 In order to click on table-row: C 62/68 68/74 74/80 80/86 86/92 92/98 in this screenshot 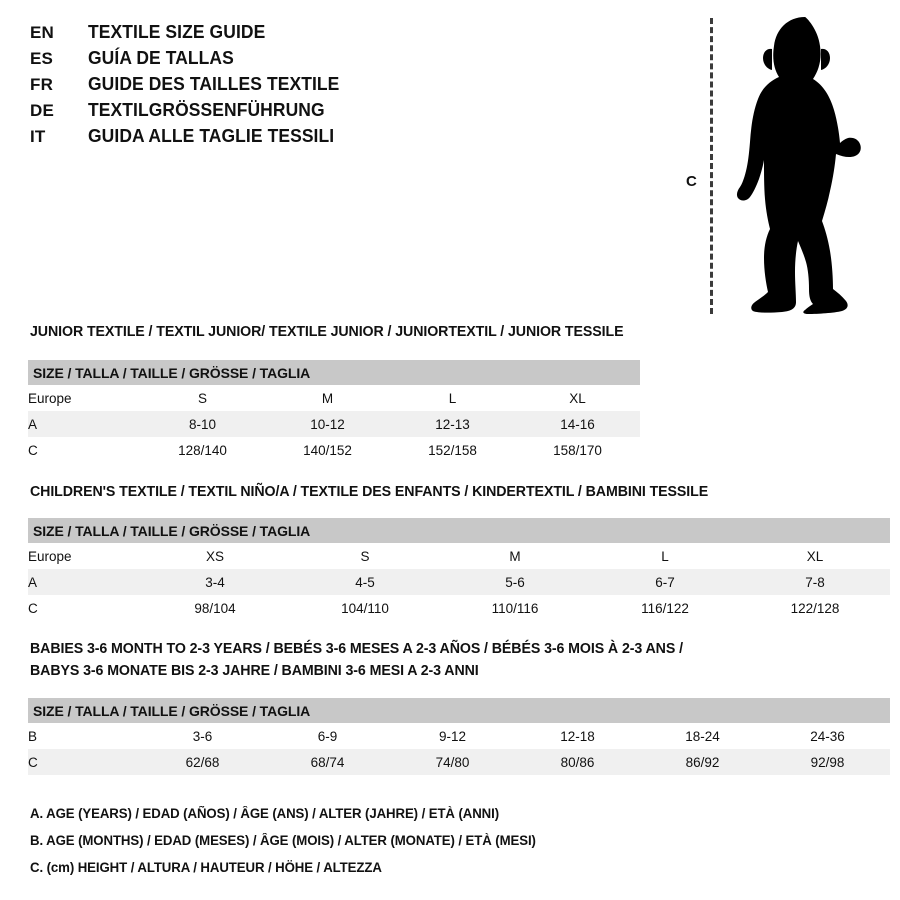, I will do `click(459, 762)`.